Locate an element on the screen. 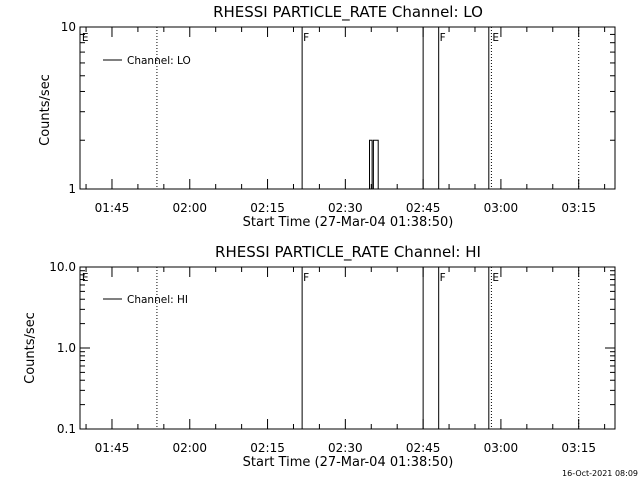 The height and width of the screenshot is (480, 640). y-tick-label: 0.1 is located at coordinates (66, 429).